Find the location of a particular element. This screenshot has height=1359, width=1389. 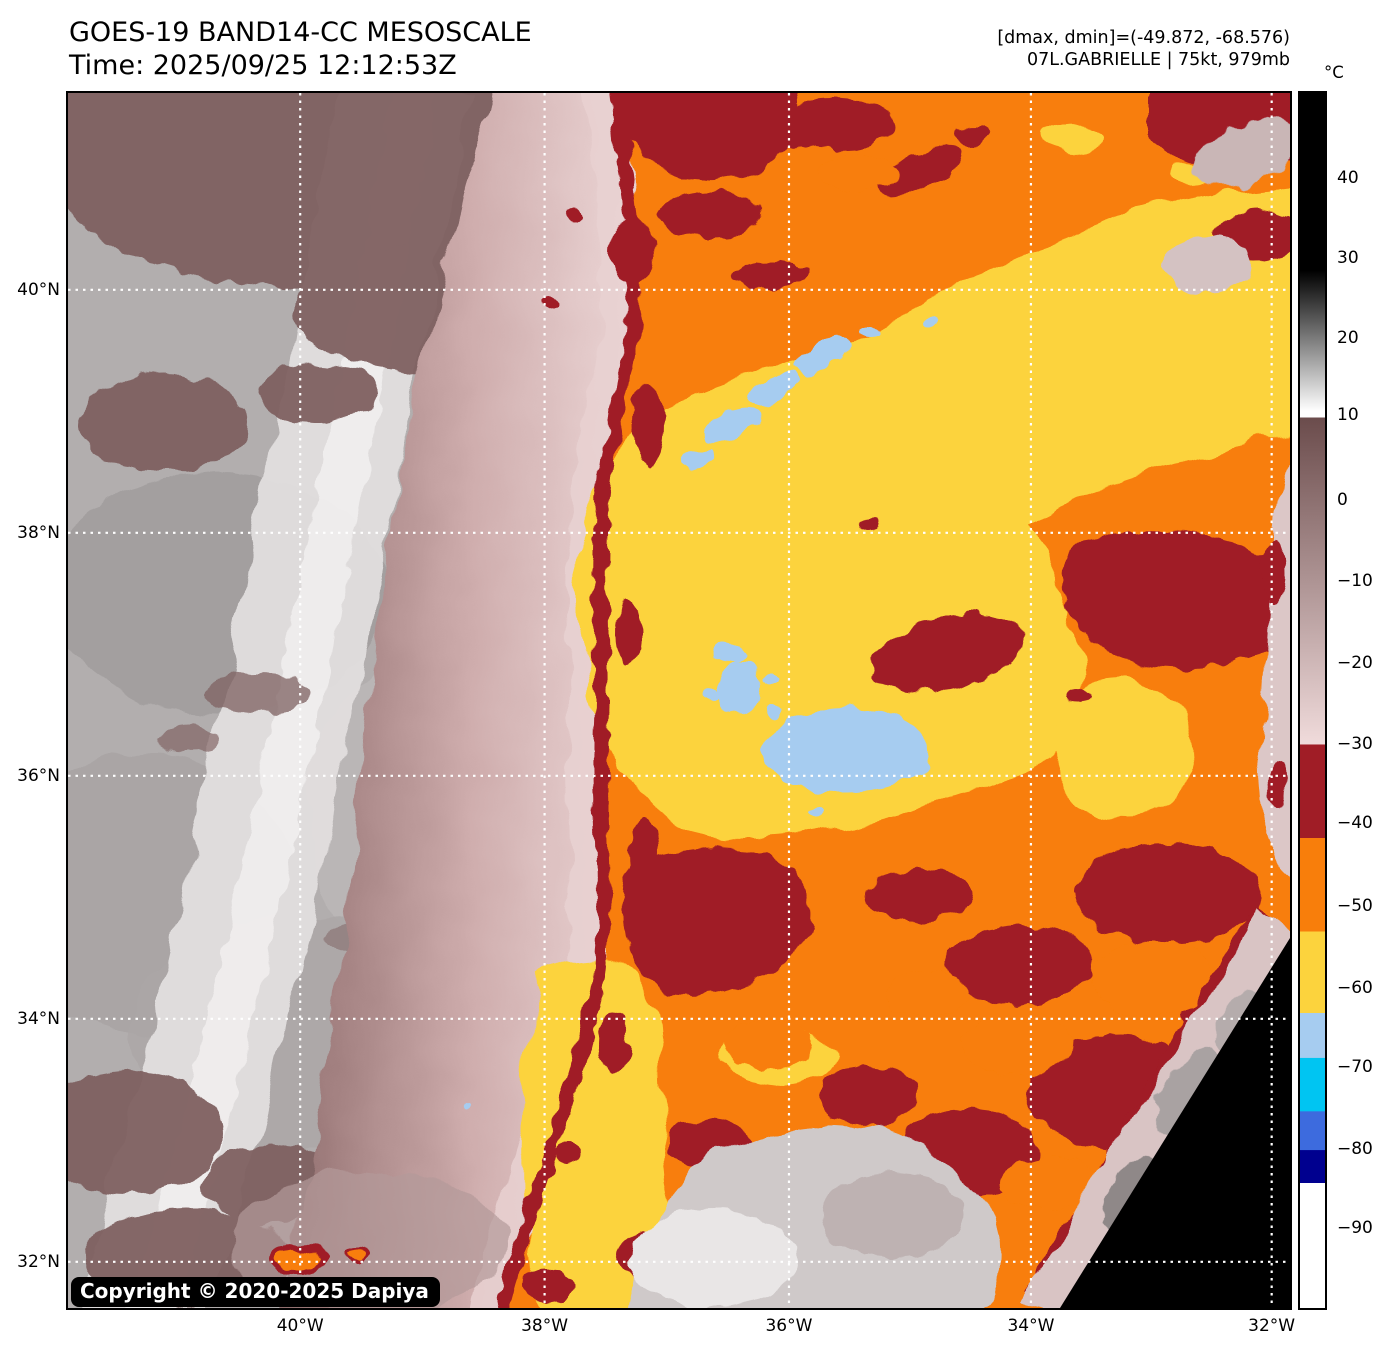

x-tick-label: 40°W is located at coordinates (300, 1326).